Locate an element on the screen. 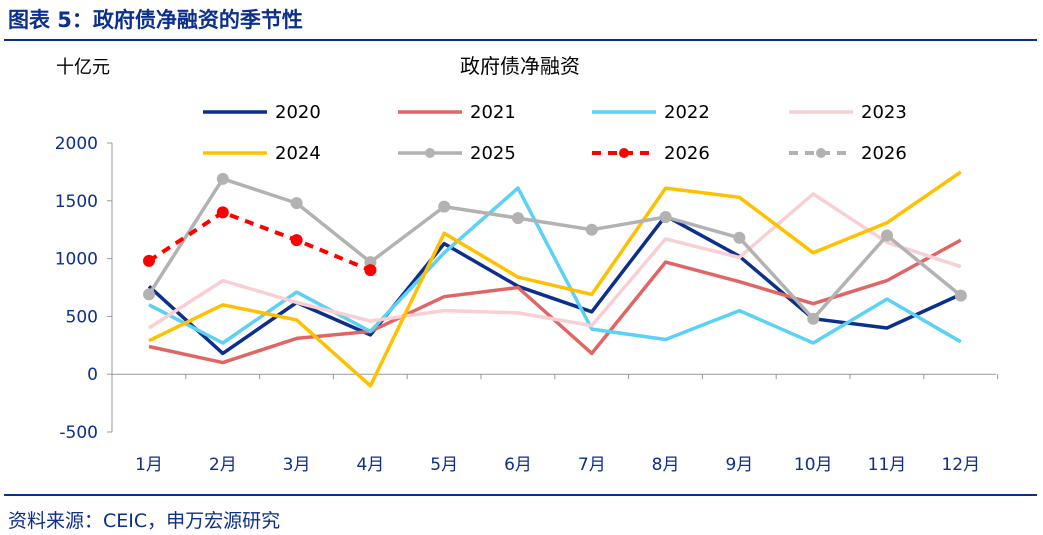 The width and height of the screenshot is (1043, 535). x-tick-label: 1月 is located at coordinates (149, 465).